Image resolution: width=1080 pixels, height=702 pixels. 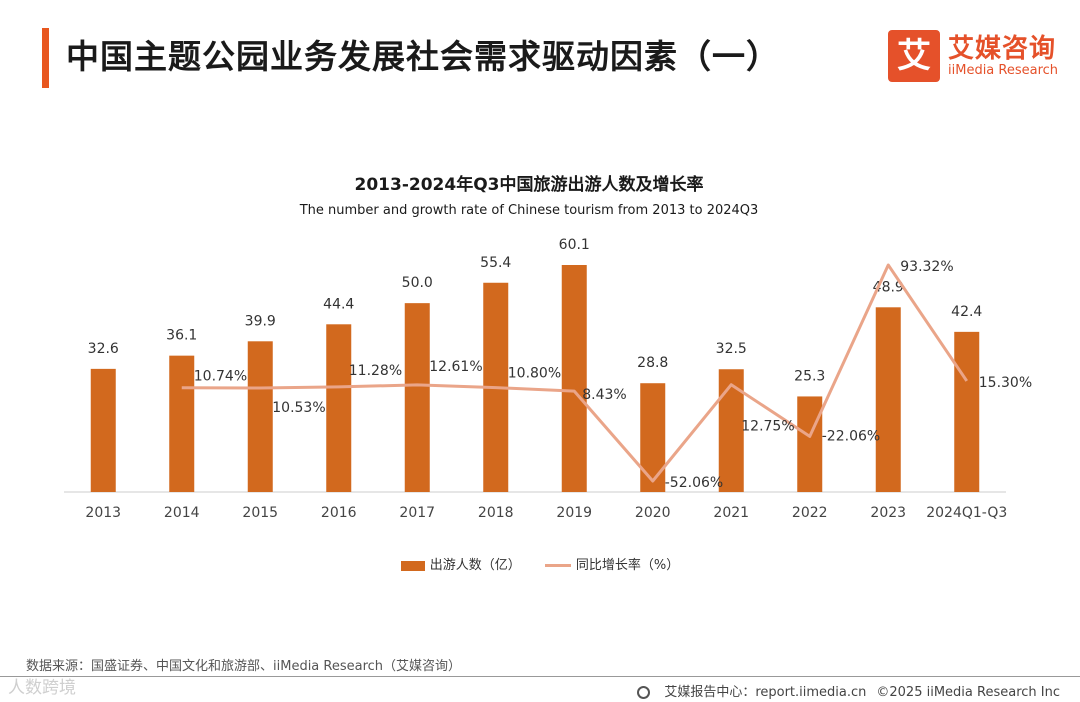 I want to click on bar-2023, so click(x=888, y=399).